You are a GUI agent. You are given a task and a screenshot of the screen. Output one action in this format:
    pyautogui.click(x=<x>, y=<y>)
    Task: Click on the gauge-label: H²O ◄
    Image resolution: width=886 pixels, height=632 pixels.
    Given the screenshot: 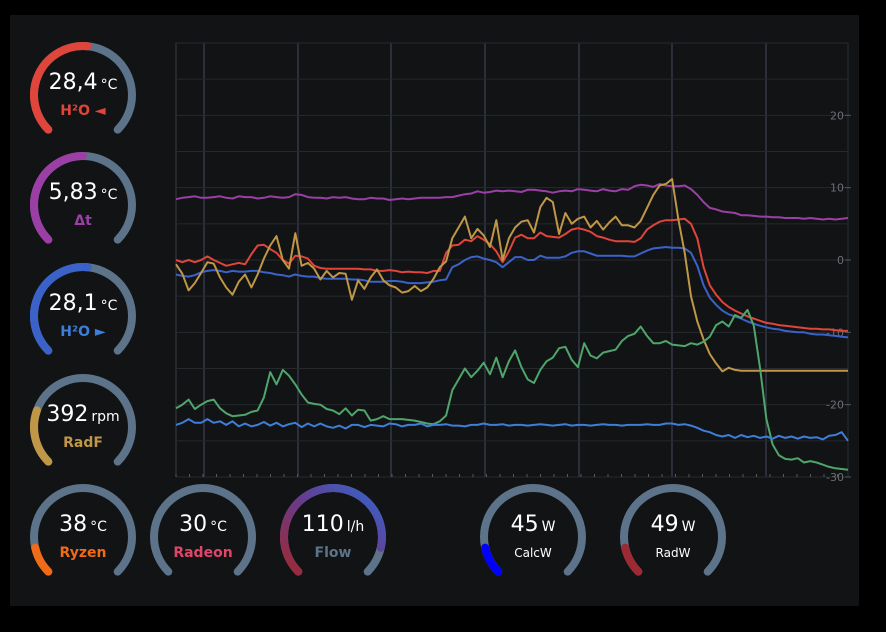 What is the action you would take?
    pyautogui.click(x=83, y=111)
    